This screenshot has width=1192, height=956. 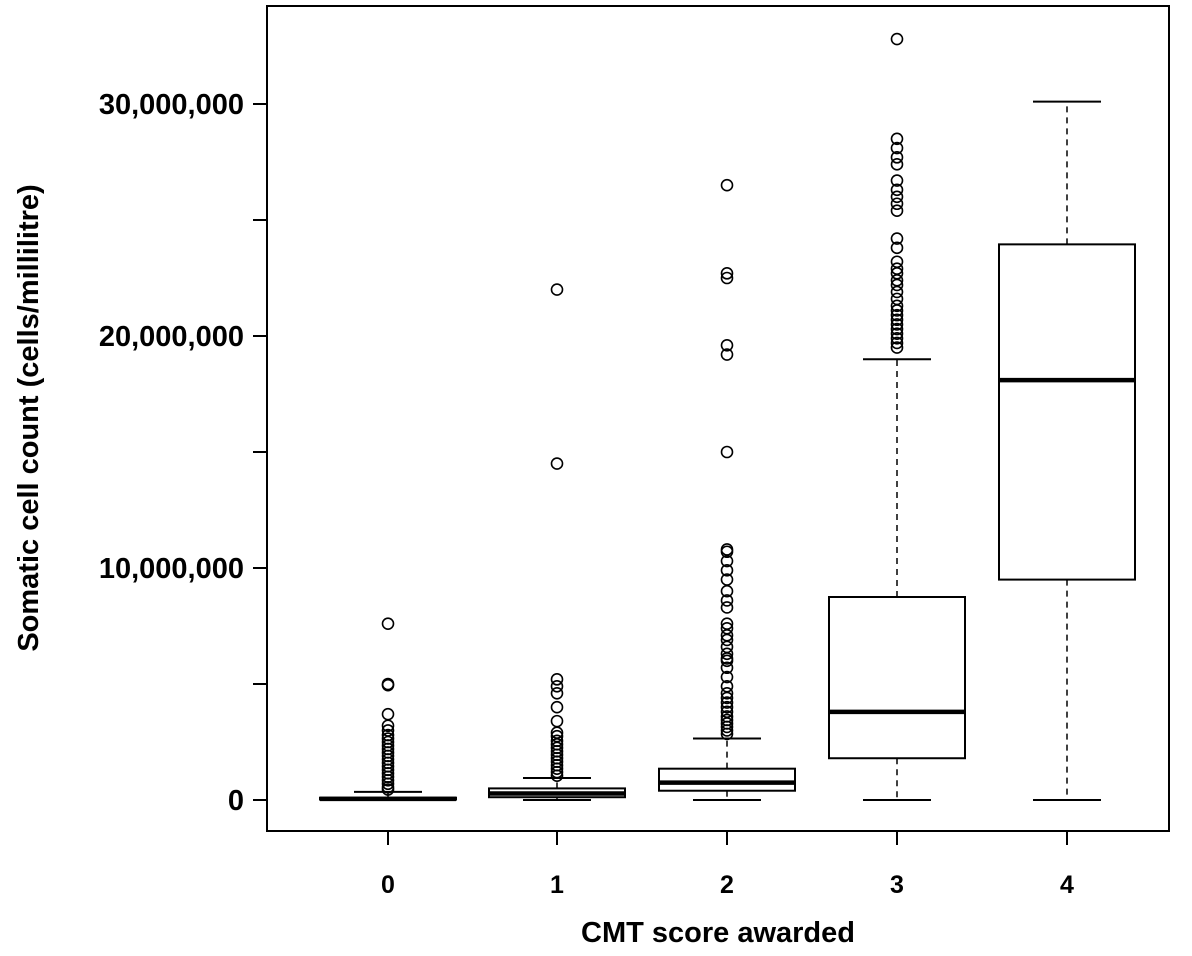 What do you see at coordinates (557, 885) in the screenshot?
I see `x-tick-label-1: 1` at bounding box center [557, 885].